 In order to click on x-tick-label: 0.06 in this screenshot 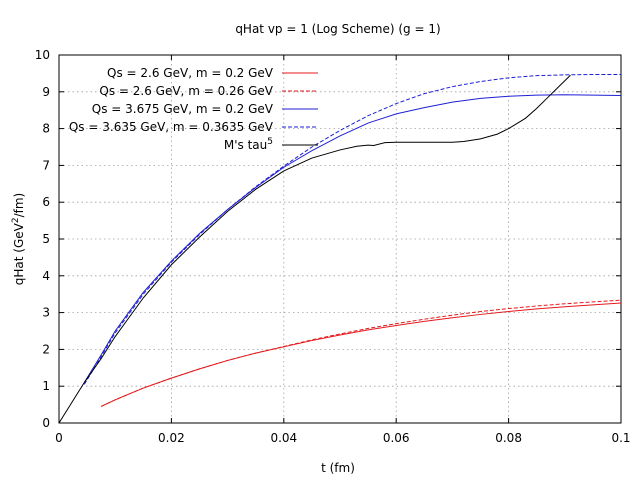, I will do `click(396, 438)`.